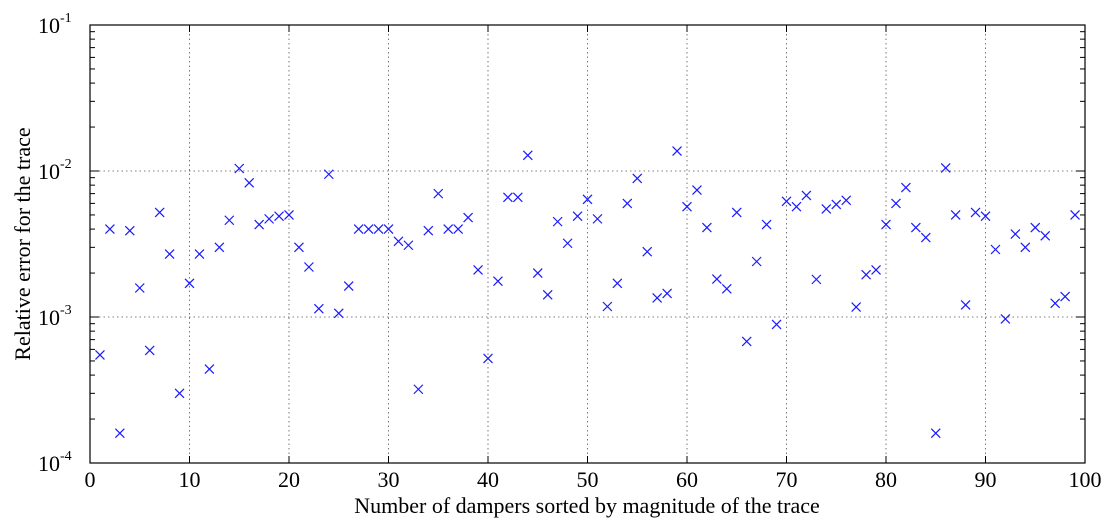  What do you see at coordinates (90, 479) in the screenshot?
I see `x-tick-label: 0` at bounding box center [90, 479].